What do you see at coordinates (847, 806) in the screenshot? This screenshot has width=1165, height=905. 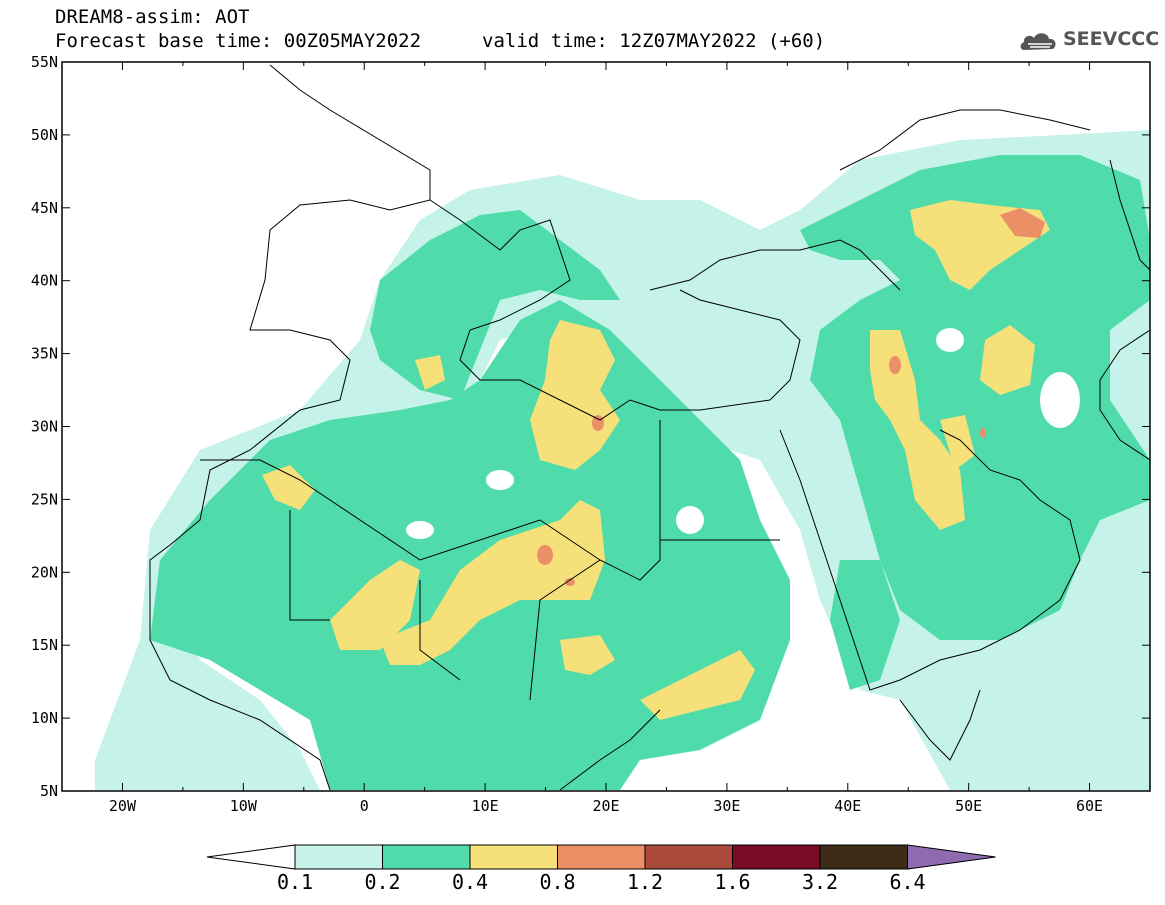 I see `lon-label: 40E` at bounding box center [847, 806].